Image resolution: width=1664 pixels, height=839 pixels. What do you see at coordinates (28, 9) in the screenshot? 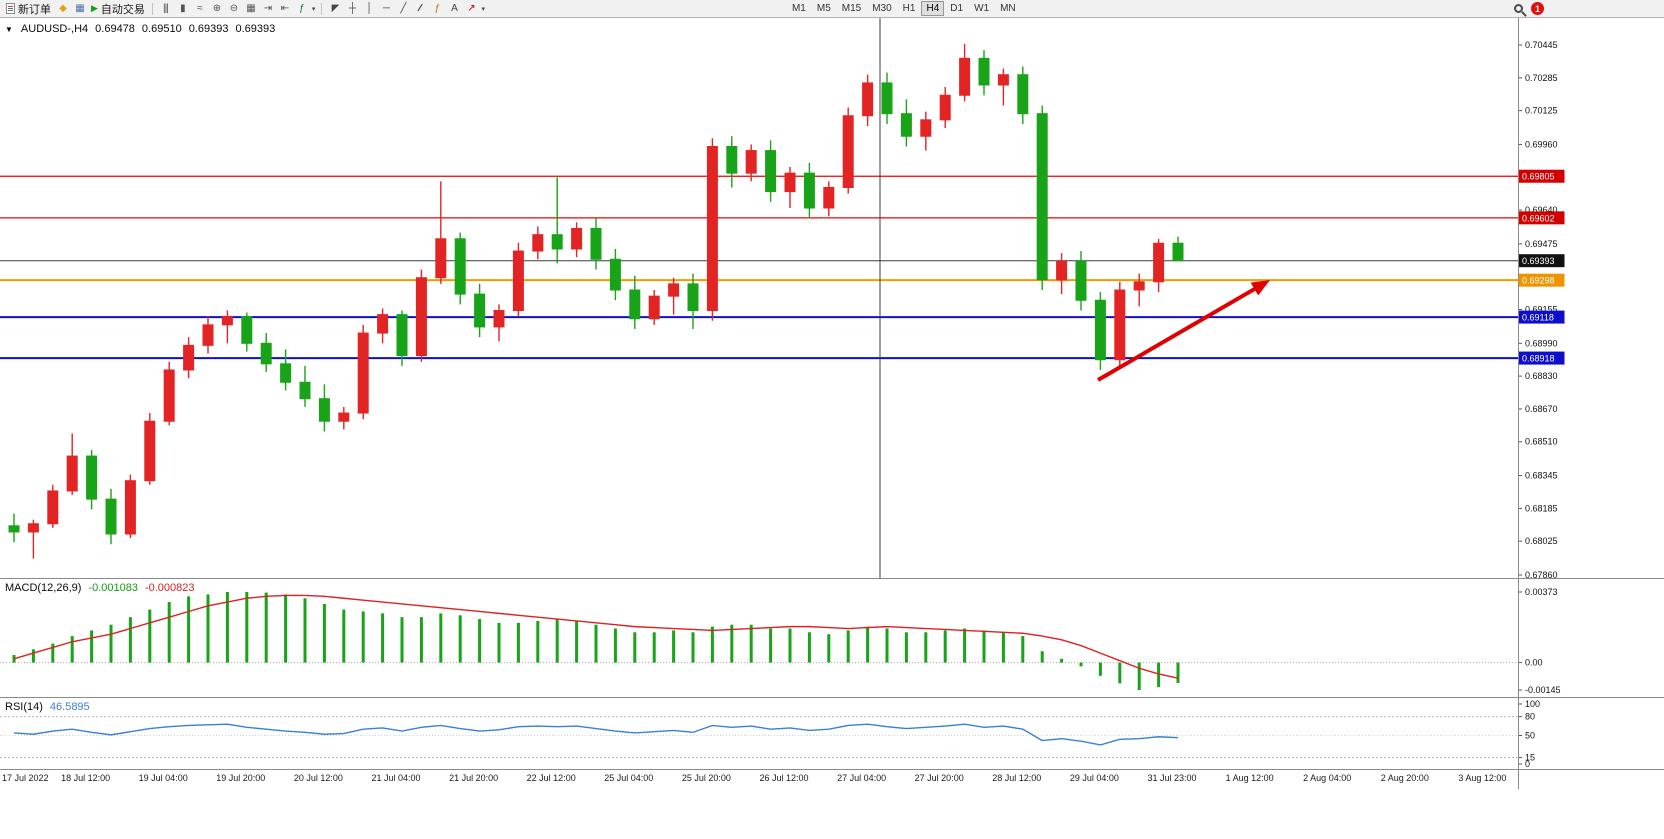
I see `new-order-button: 新订单` at bounding box center [28, 9].